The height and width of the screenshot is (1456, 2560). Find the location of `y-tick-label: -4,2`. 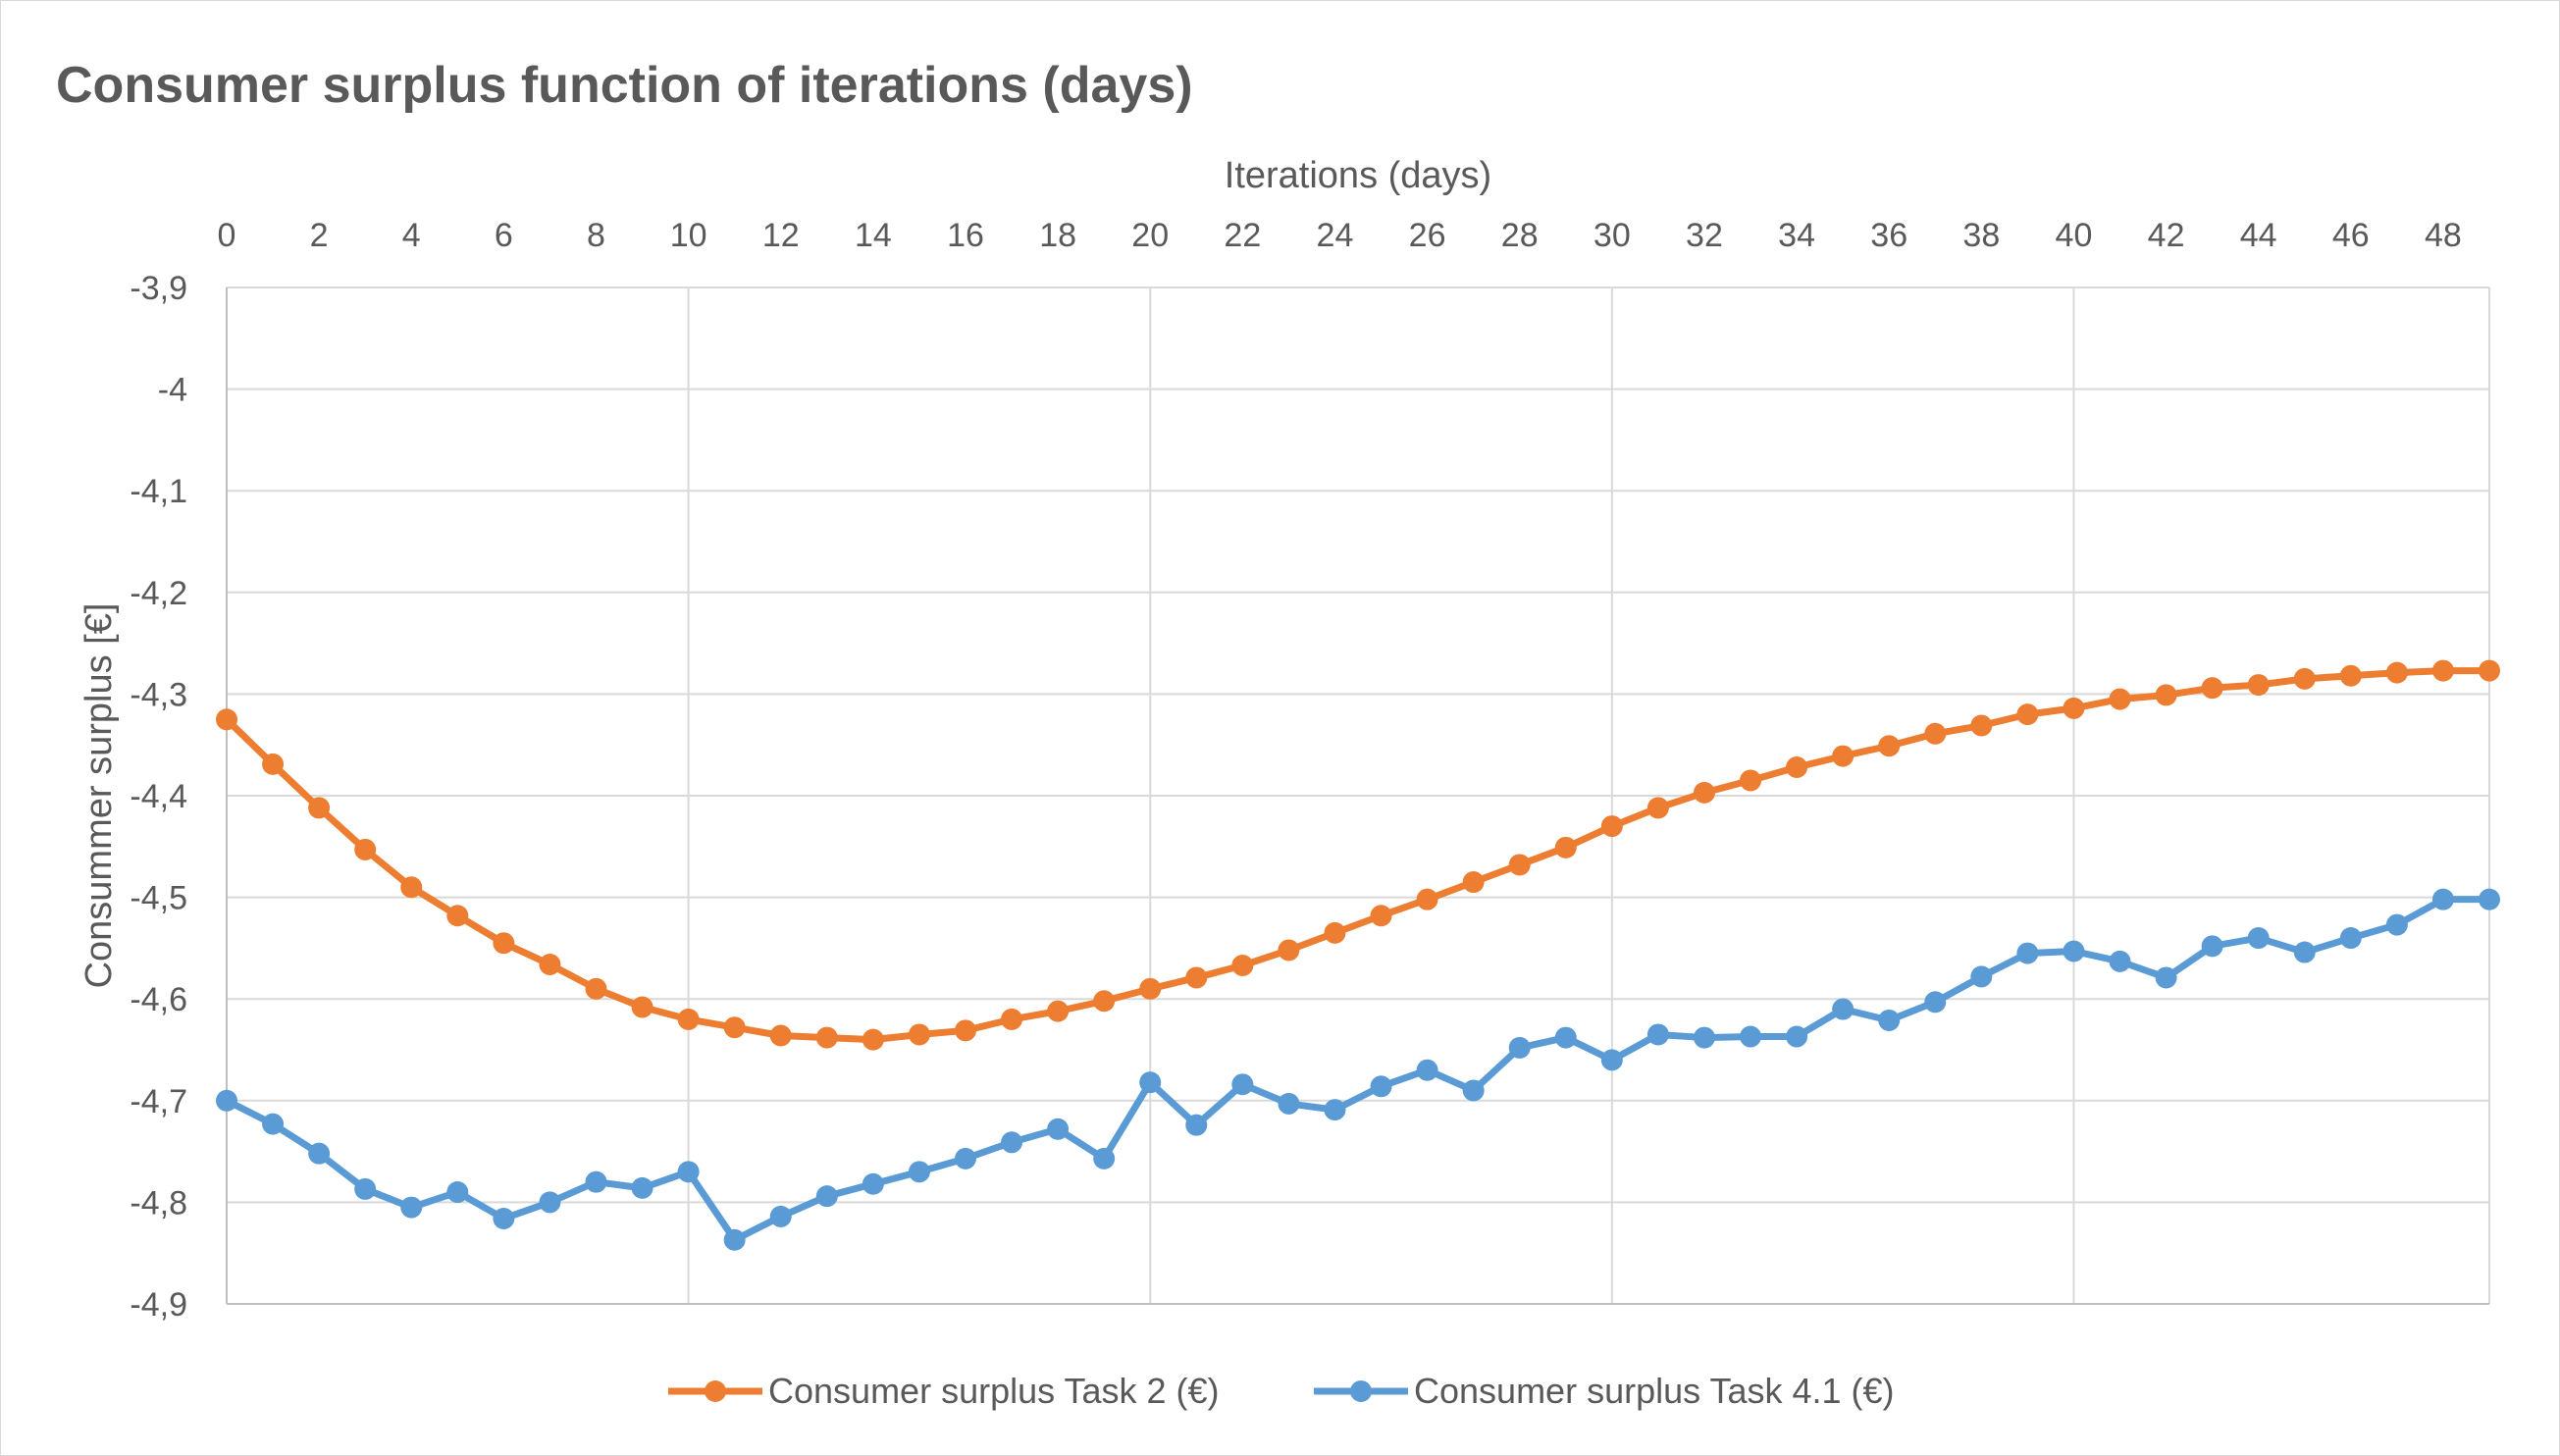

y-tick-label: -4,2 is located at coordinates (158, 593).